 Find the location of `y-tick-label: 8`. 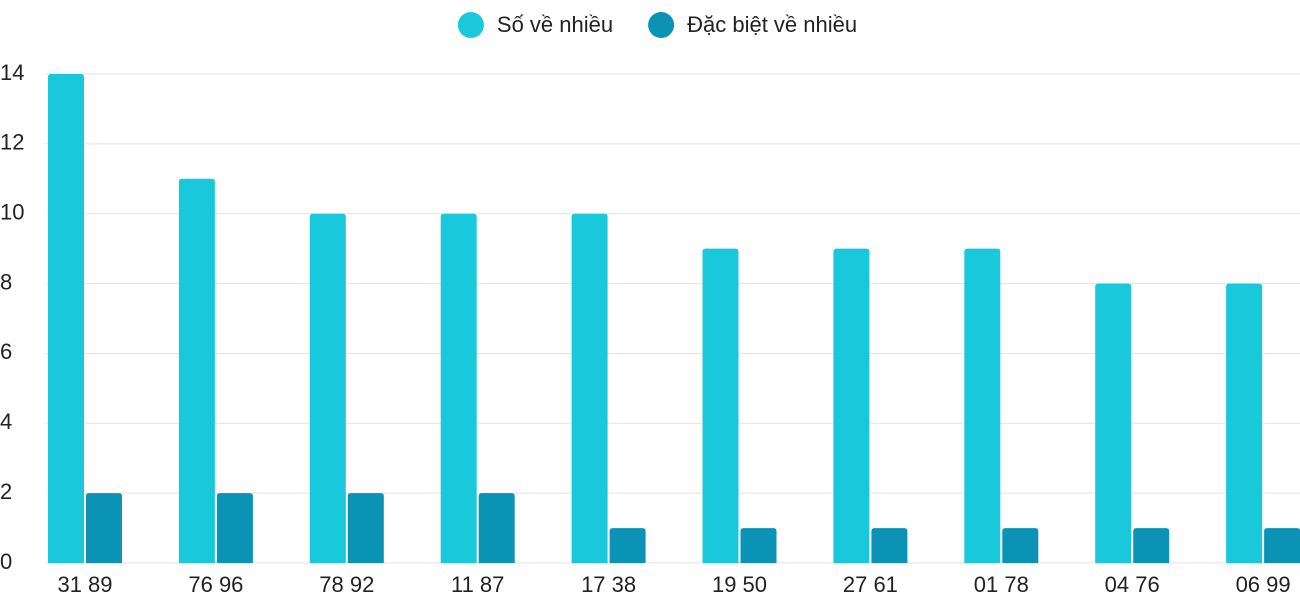

y-tick-label: 8 is located at coordinates (6, 281).